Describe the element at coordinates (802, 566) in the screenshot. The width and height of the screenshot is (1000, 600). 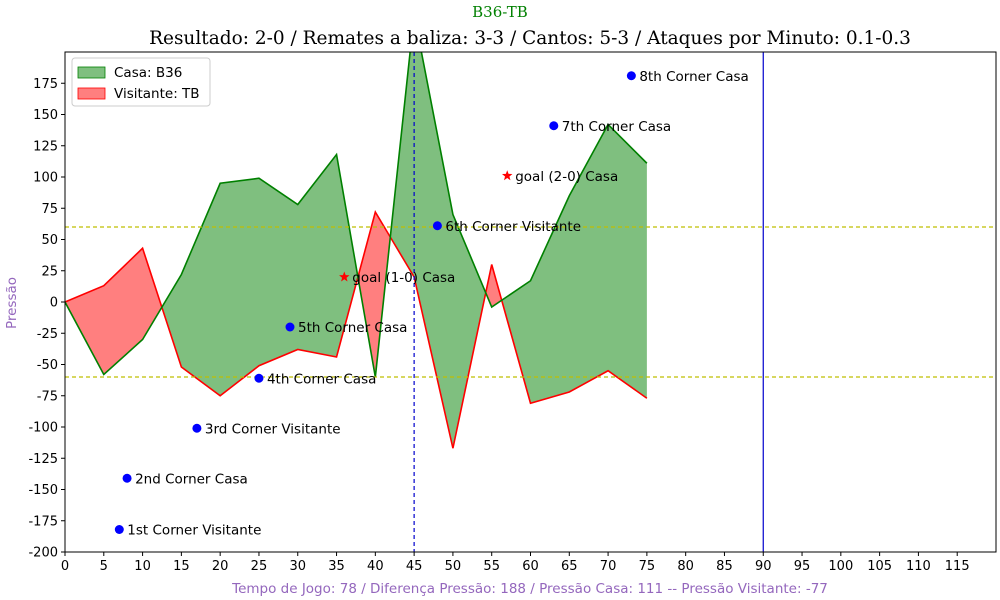
I see `x-tick-label: 95` at that location.